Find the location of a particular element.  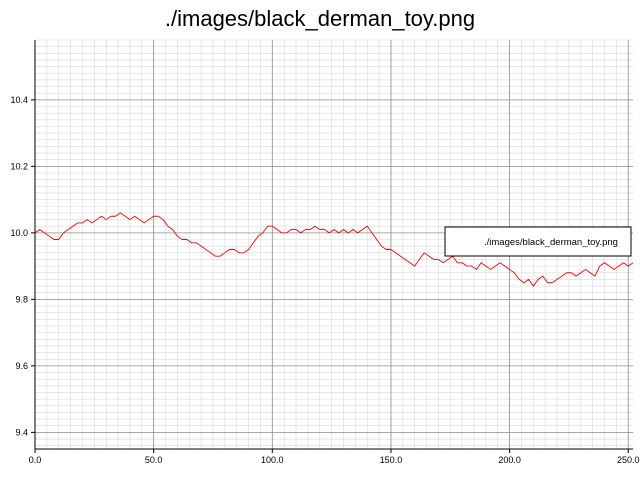

y-tick-label: 9.4 is located at coordinates (21, 432).